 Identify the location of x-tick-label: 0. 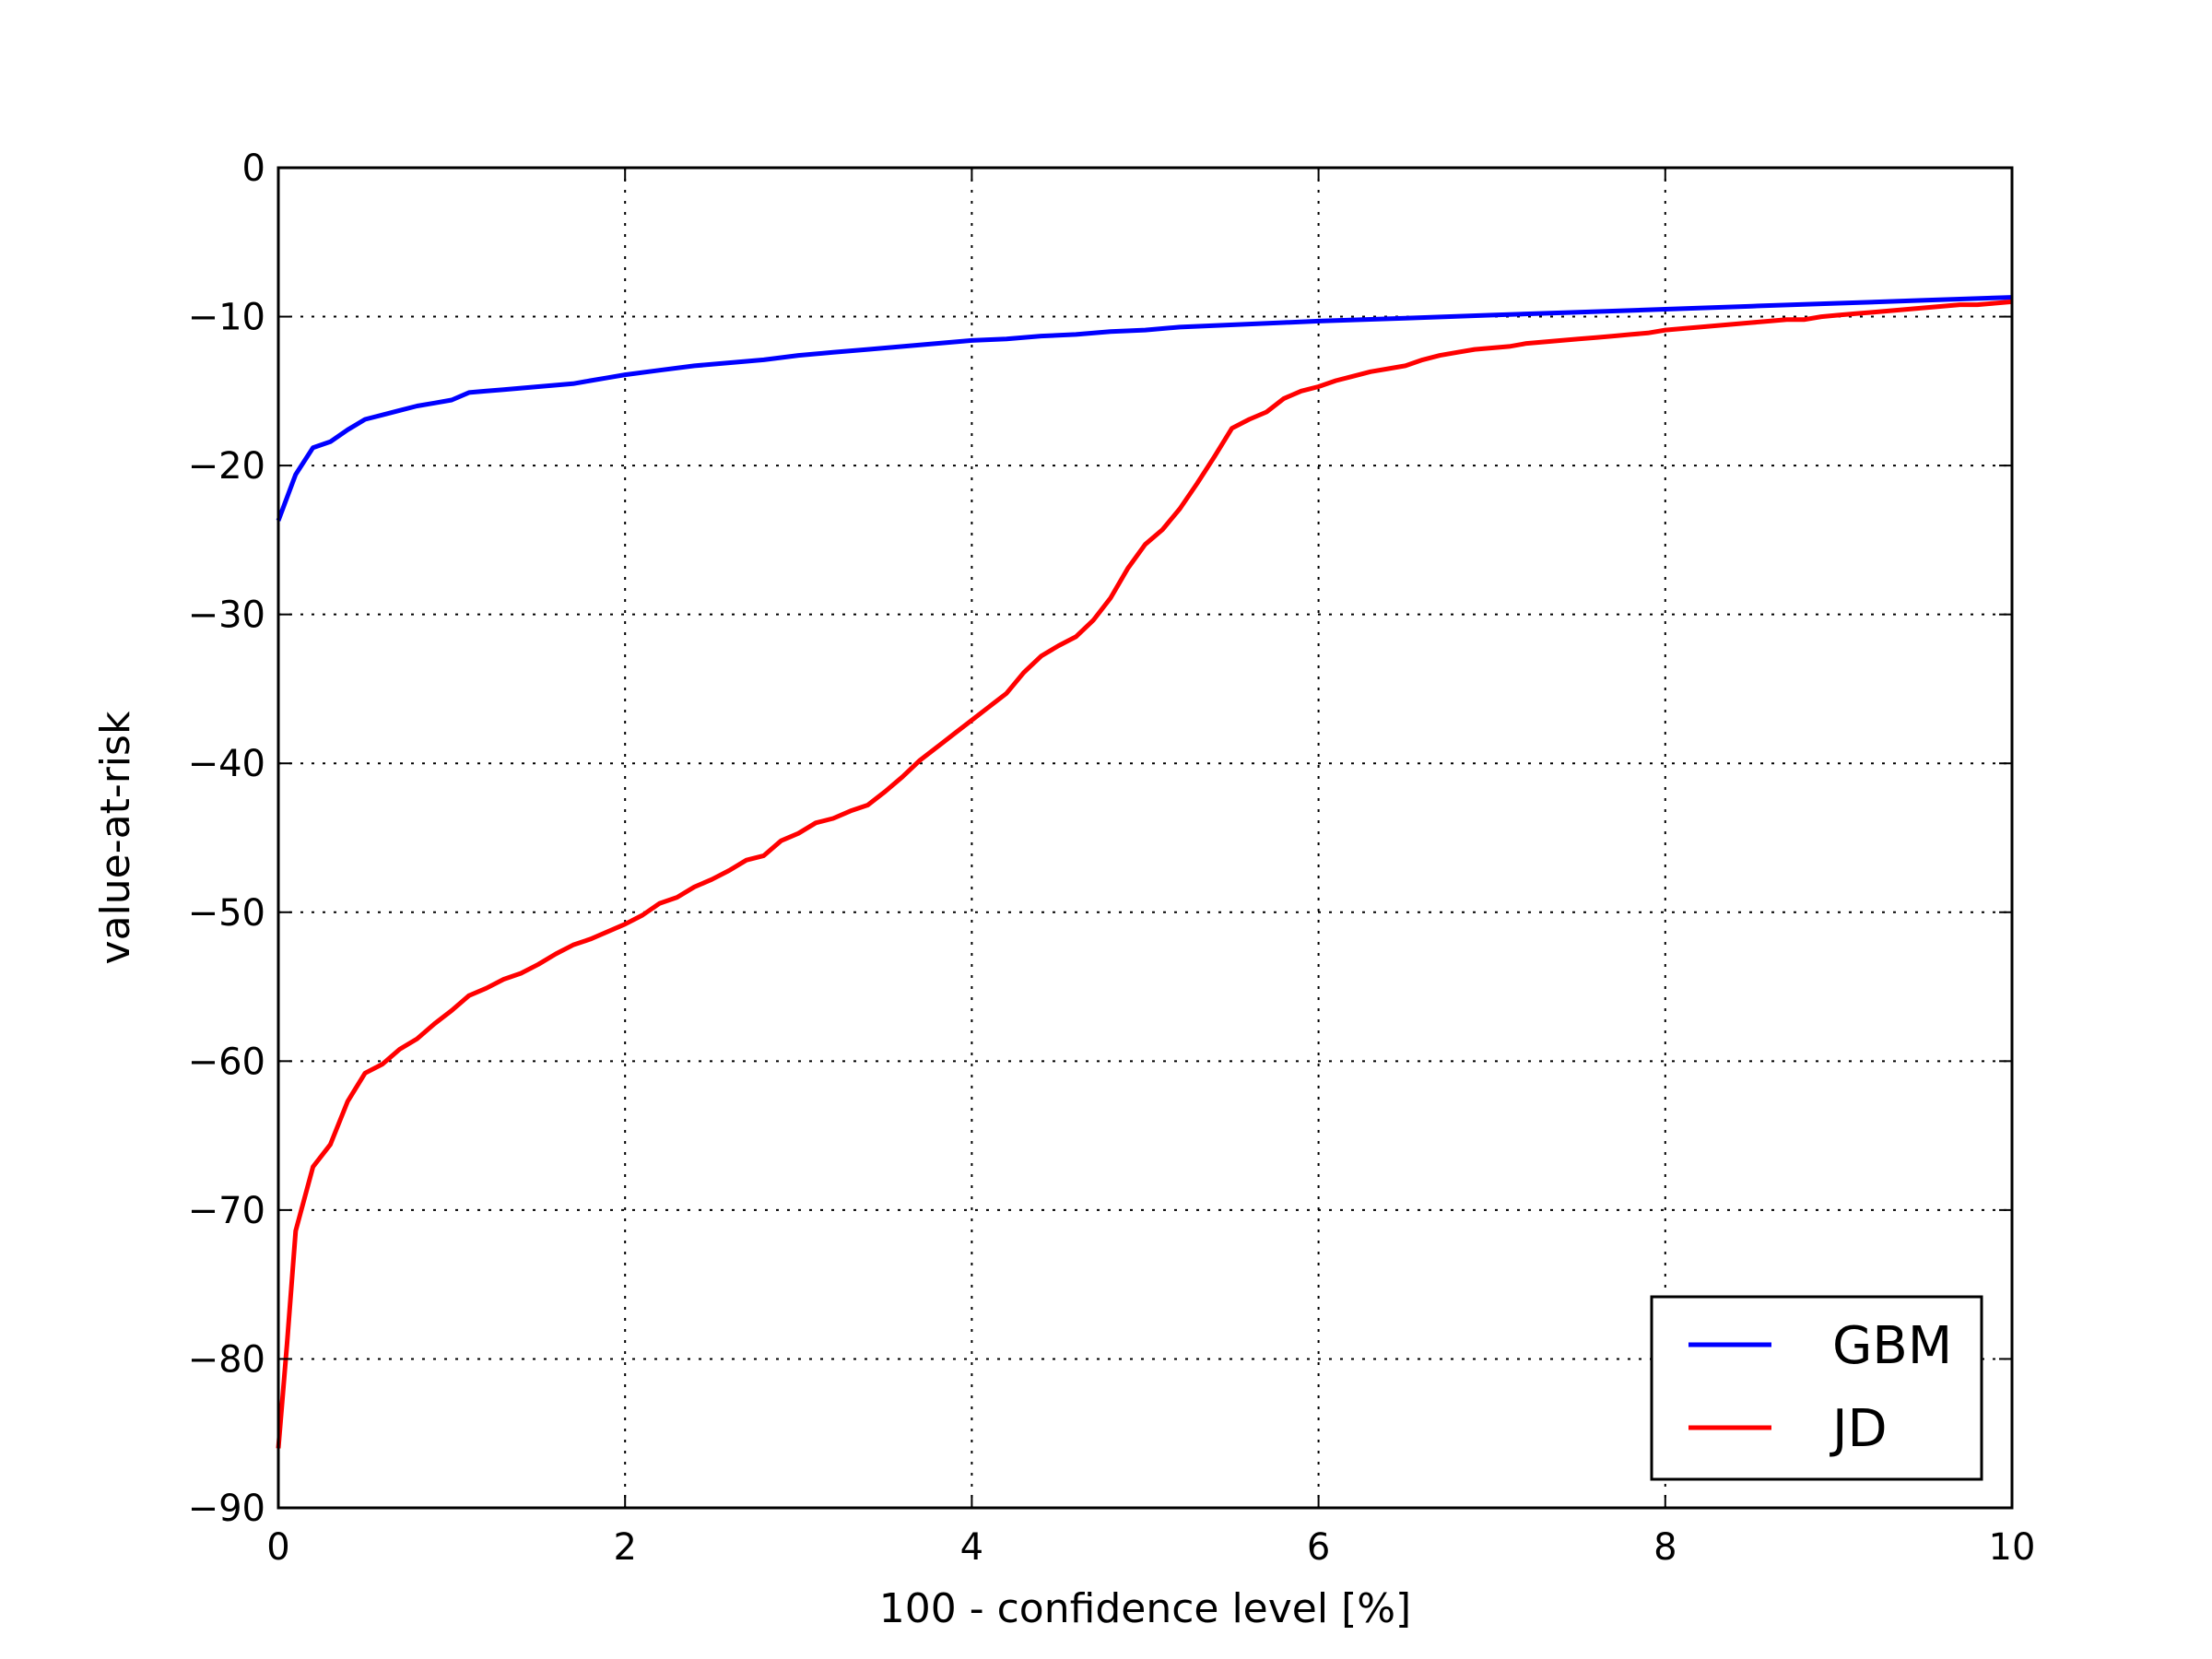
(277, 1547).